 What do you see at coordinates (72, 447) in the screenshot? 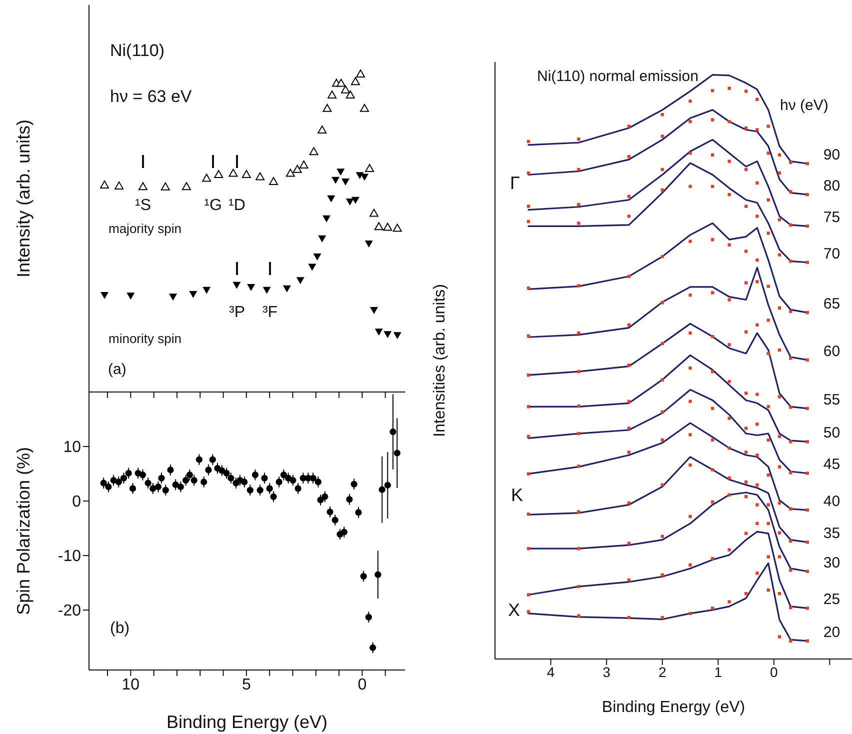
I see `y-tick-label: 10` at bounding box center [72, 447].